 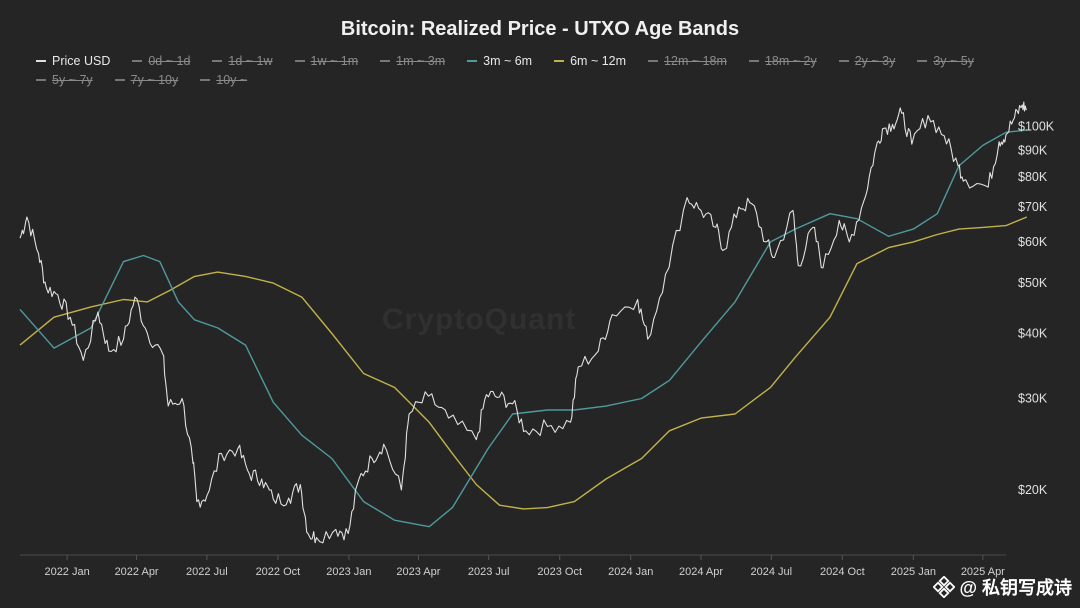 I want to click on legend-label: 6m ~ 12m, so click(x=598, y=61).